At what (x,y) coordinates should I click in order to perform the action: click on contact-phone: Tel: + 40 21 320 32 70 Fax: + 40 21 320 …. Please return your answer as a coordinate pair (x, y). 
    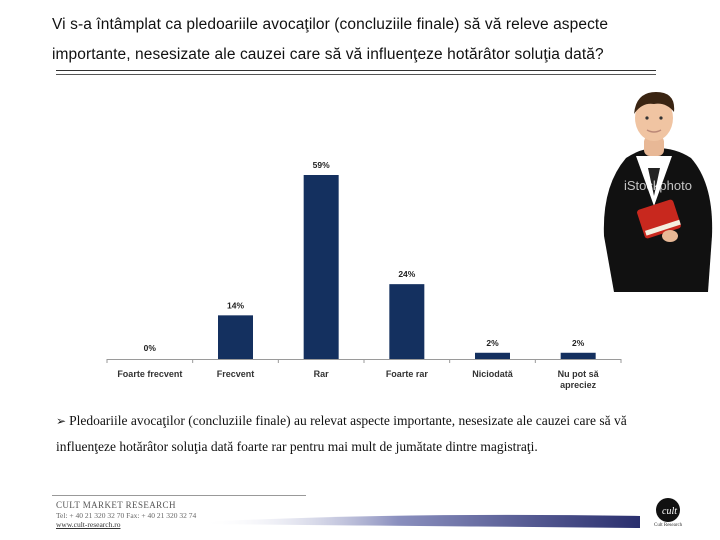
    Looking at the image, I should click on (126, 515).